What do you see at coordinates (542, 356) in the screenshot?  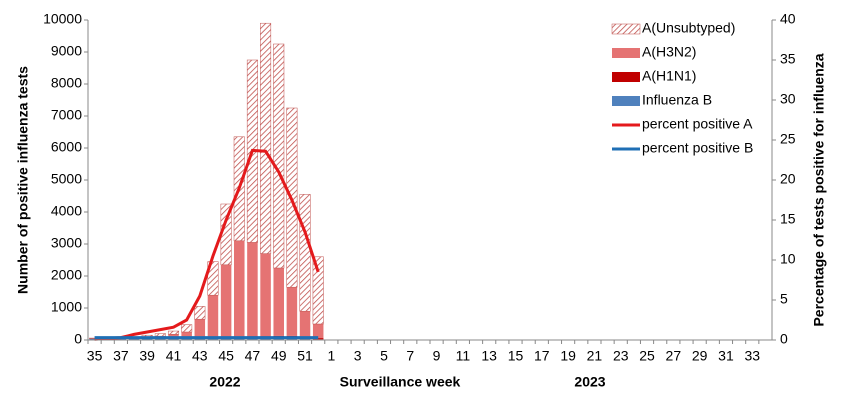 I see `x-tick-label: 17` at bounding box center [542, 356].